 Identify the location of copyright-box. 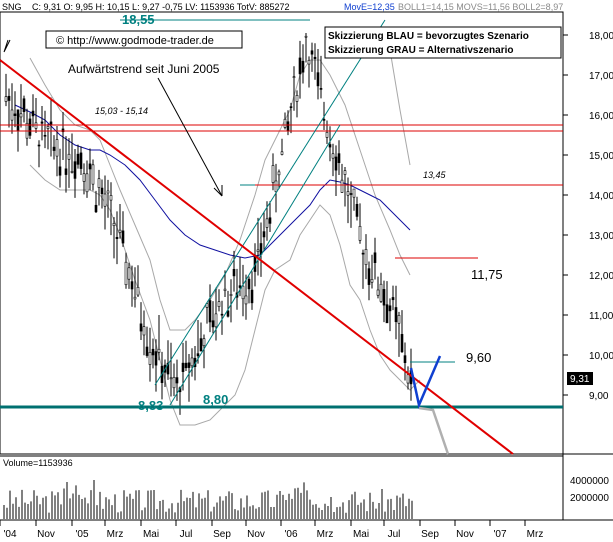
(144, 39).